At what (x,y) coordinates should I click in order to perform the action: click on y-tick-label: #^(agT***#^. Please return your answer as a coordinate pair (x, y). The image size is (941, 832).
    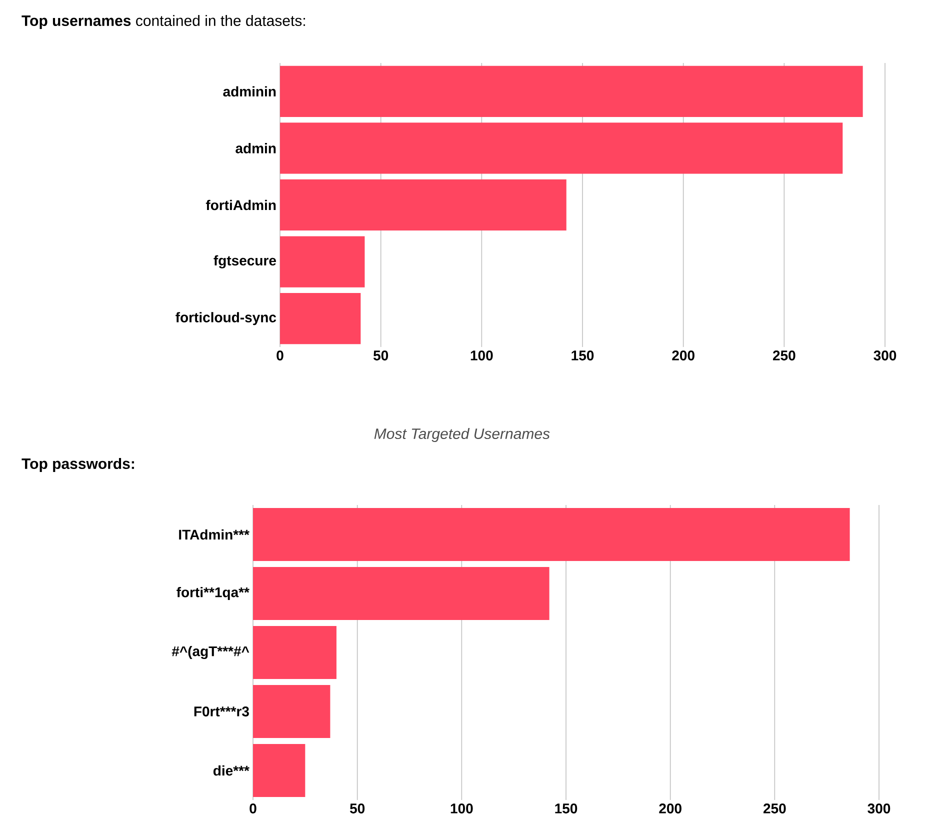
    Looking at the image, I should click on (211, 653).